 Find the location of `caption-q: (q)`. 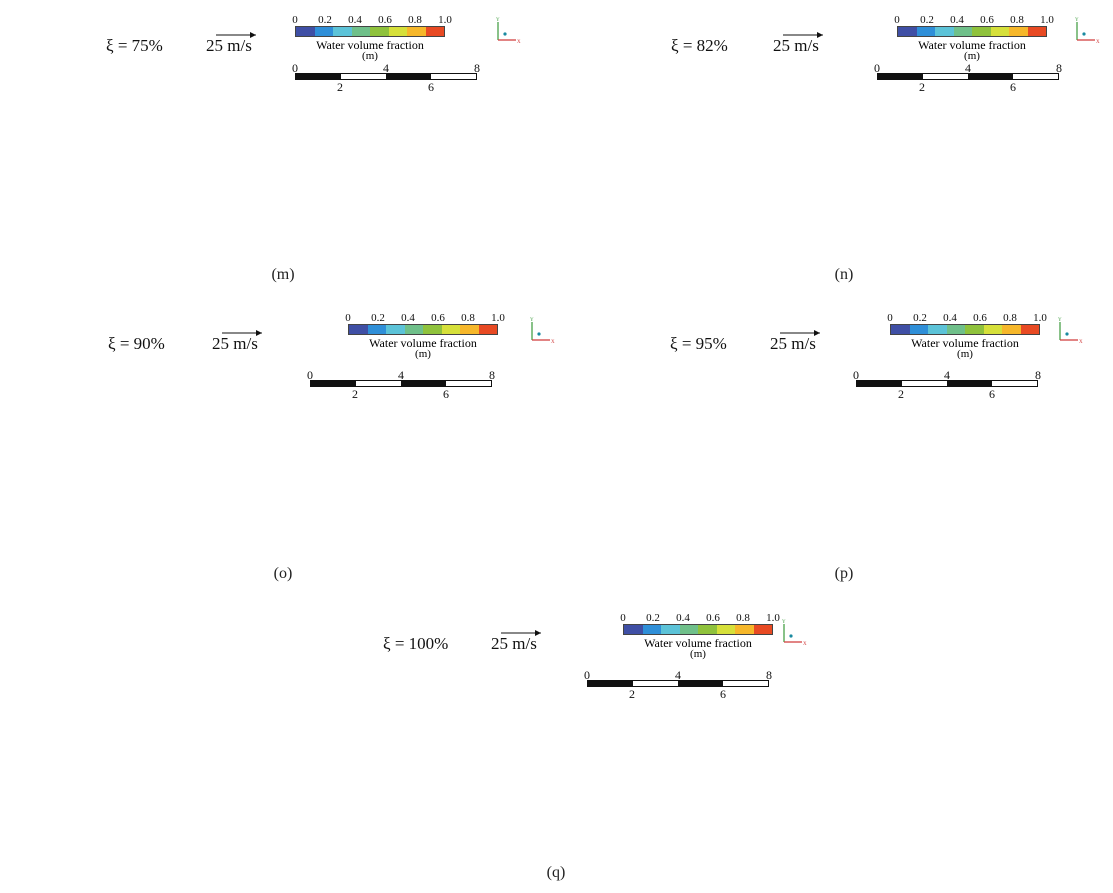

caption-q: (q) is located at coordinates (556, 872).